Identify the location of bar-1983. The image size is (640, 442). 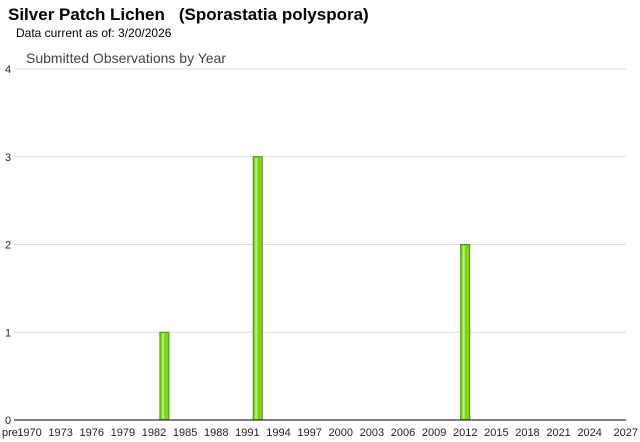
(164, 376).